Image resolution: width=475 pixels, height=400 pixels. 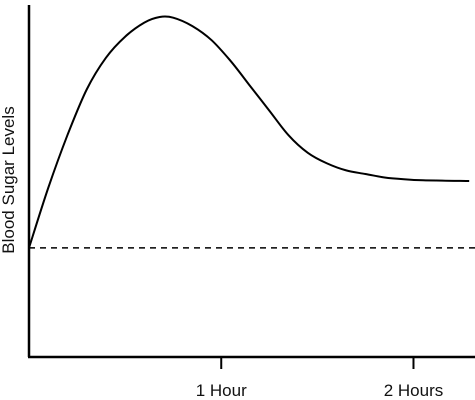 What do you see at coordinates (414, 390) in the screenshot?
I see `x-tick-label-2: 2 Hours` at bounding box center [414, 390].